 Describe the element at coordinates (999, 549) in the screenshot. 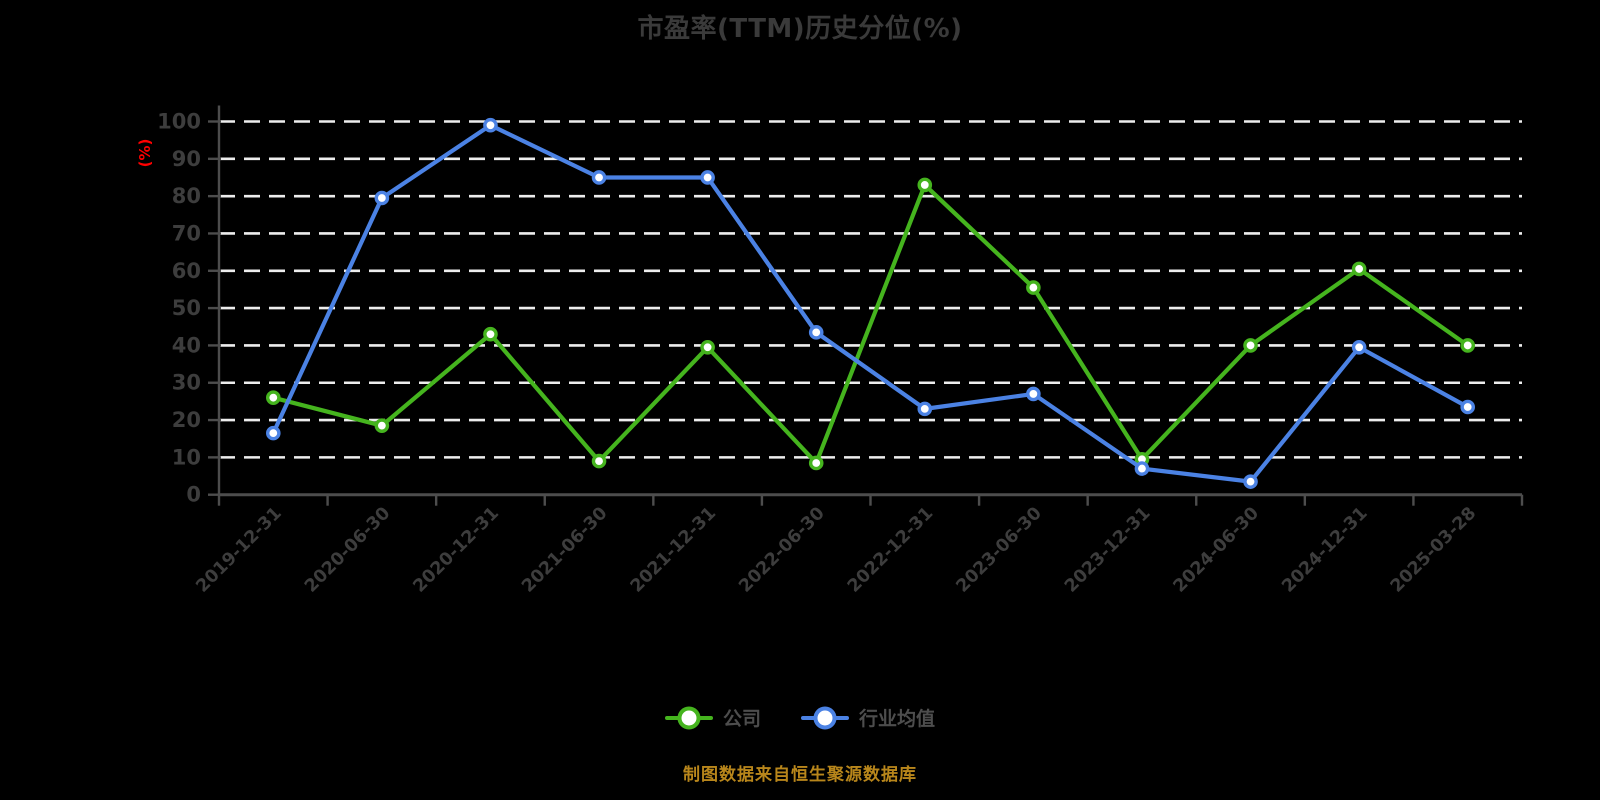

I see `svg-text: 2023-06-30` at that location.